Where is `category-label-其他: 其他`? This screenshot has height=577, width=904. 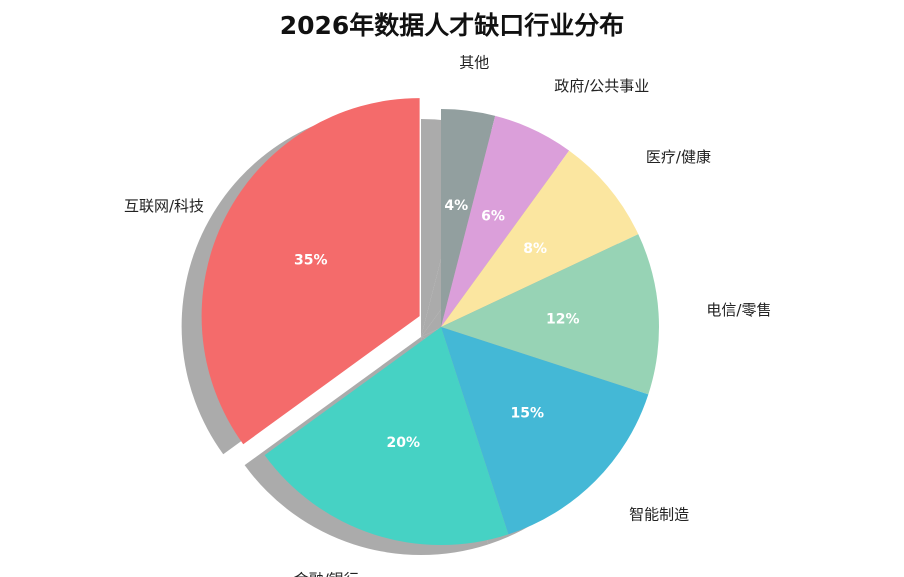
category-label-其他: 其他 is located at coordinates (474, 63).